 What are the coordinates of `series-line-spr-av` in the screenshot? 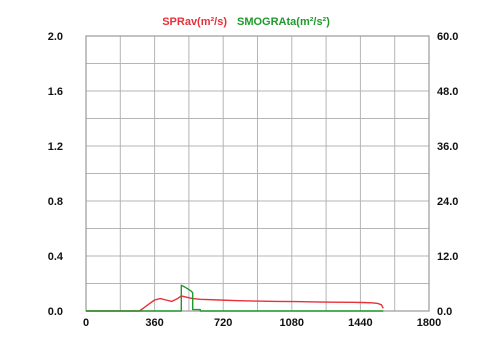 It's located at (235, 303).